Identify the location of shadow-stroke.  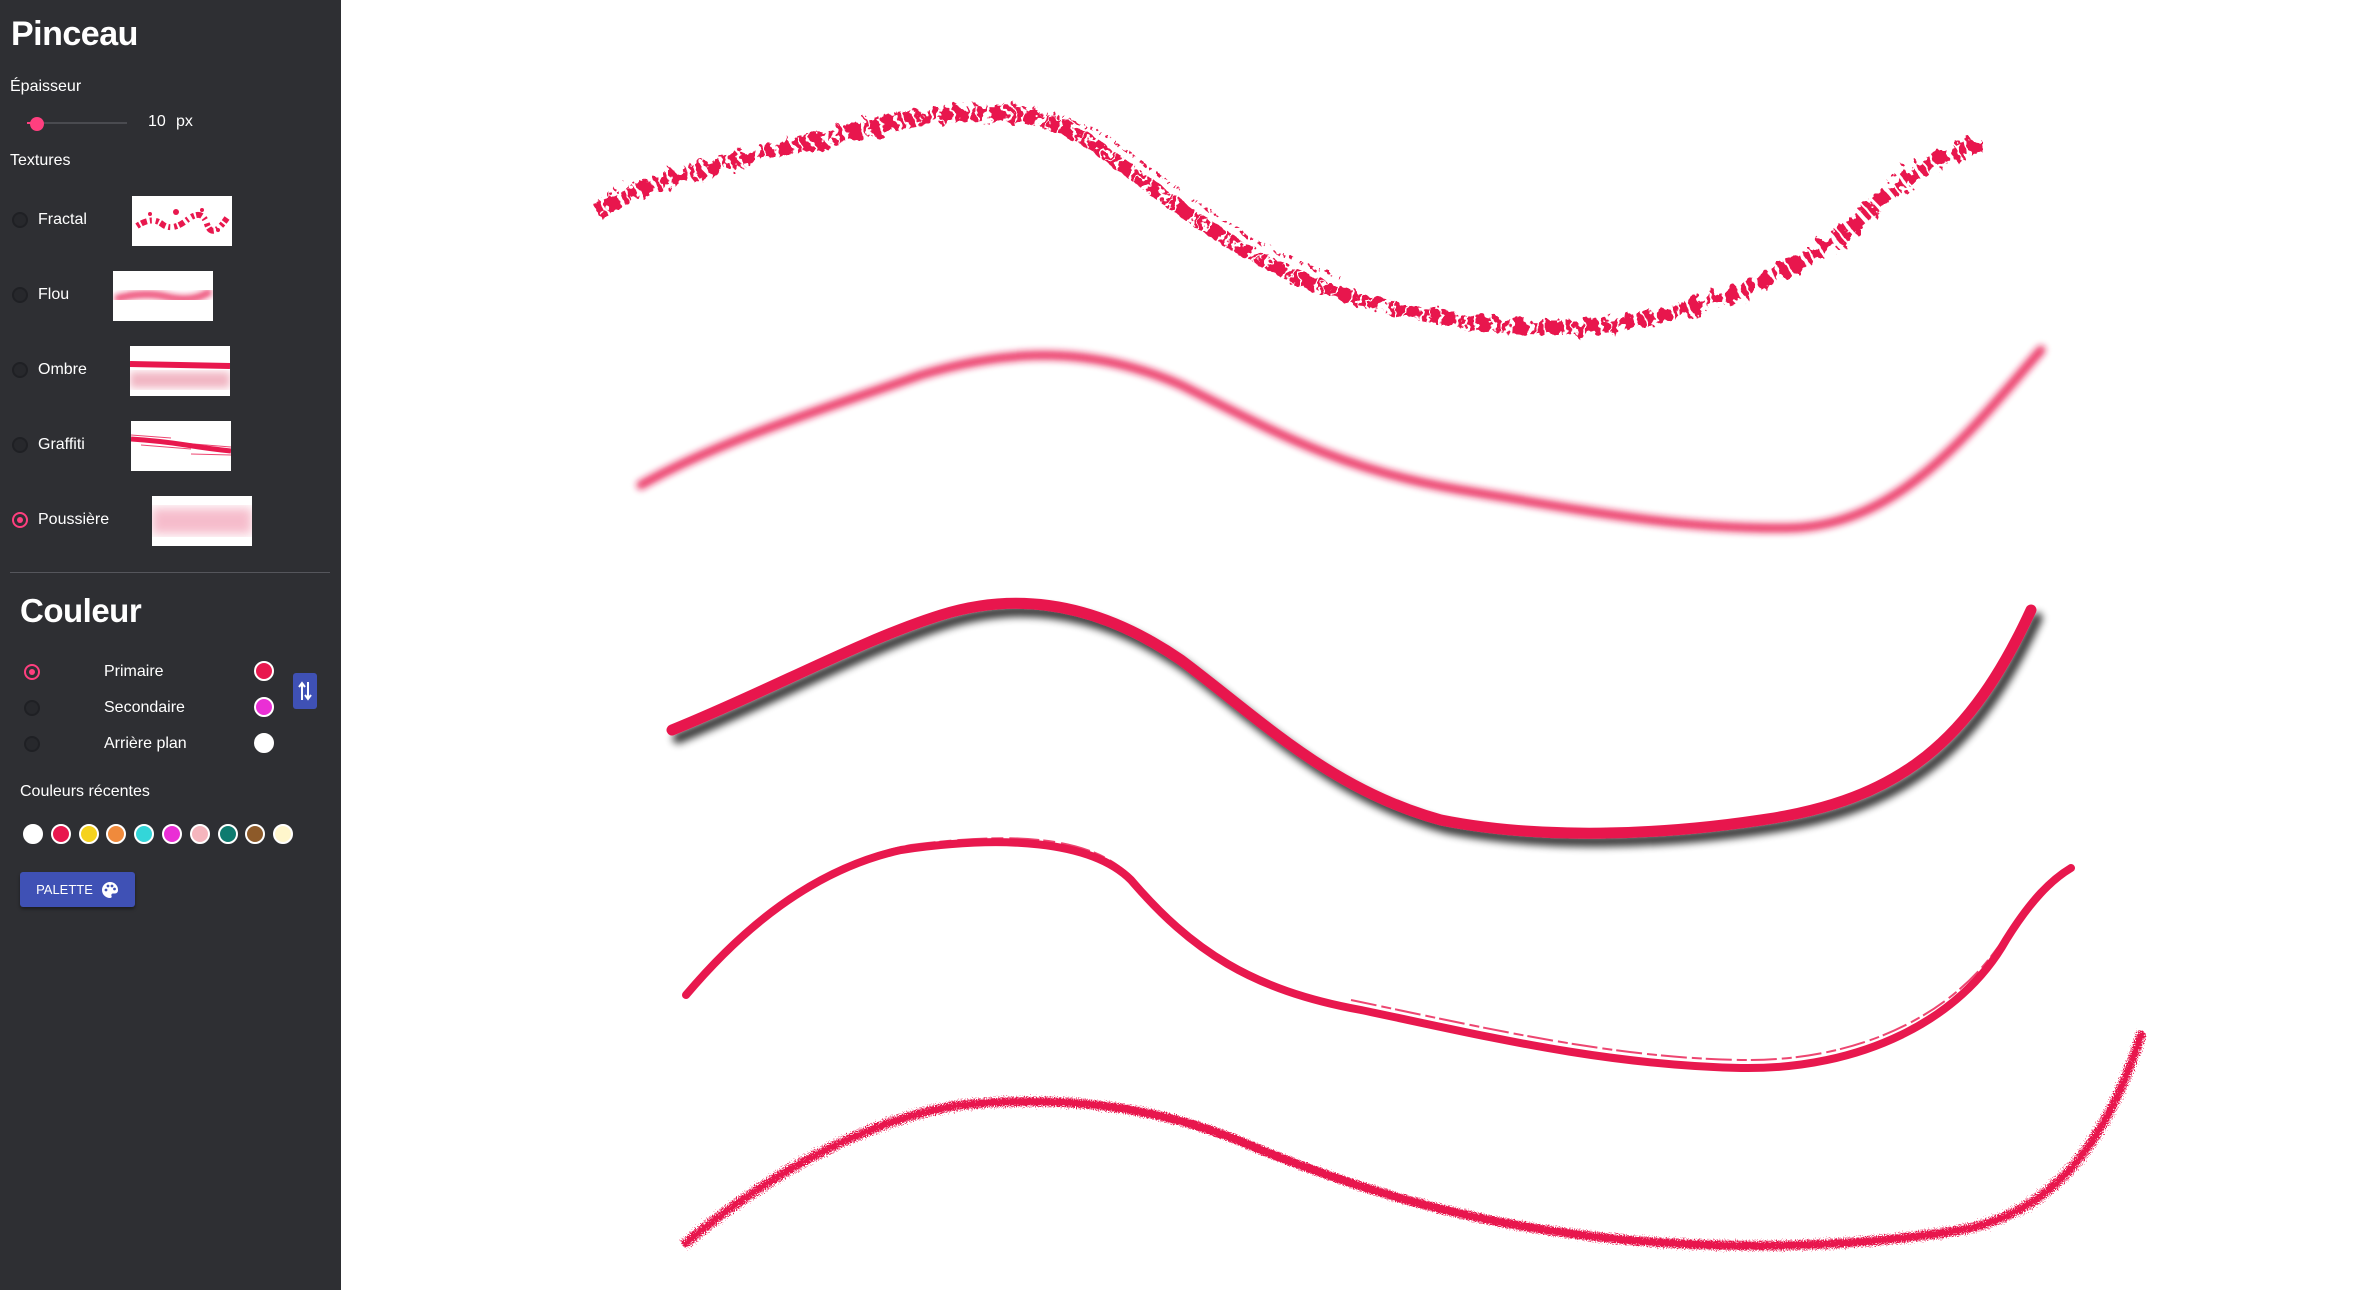
(1351, 718).